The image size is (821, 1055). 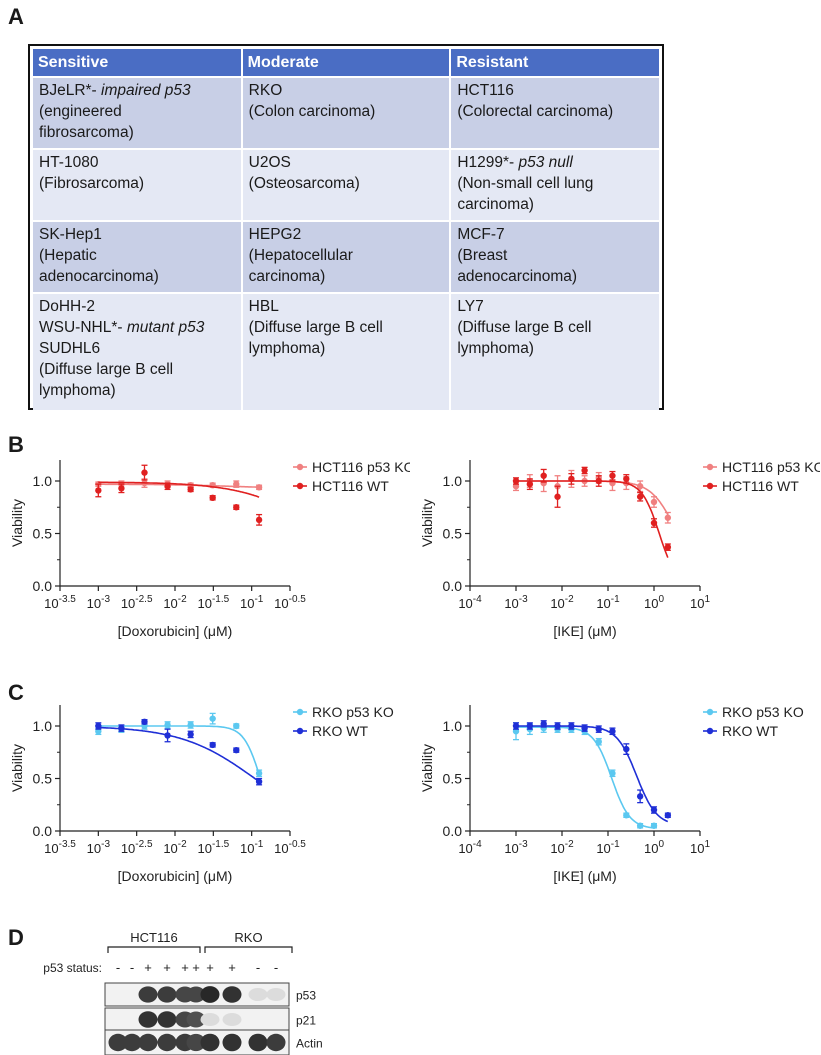 I want to click on cell-text: carcinoma), so click(x=287, y=276).